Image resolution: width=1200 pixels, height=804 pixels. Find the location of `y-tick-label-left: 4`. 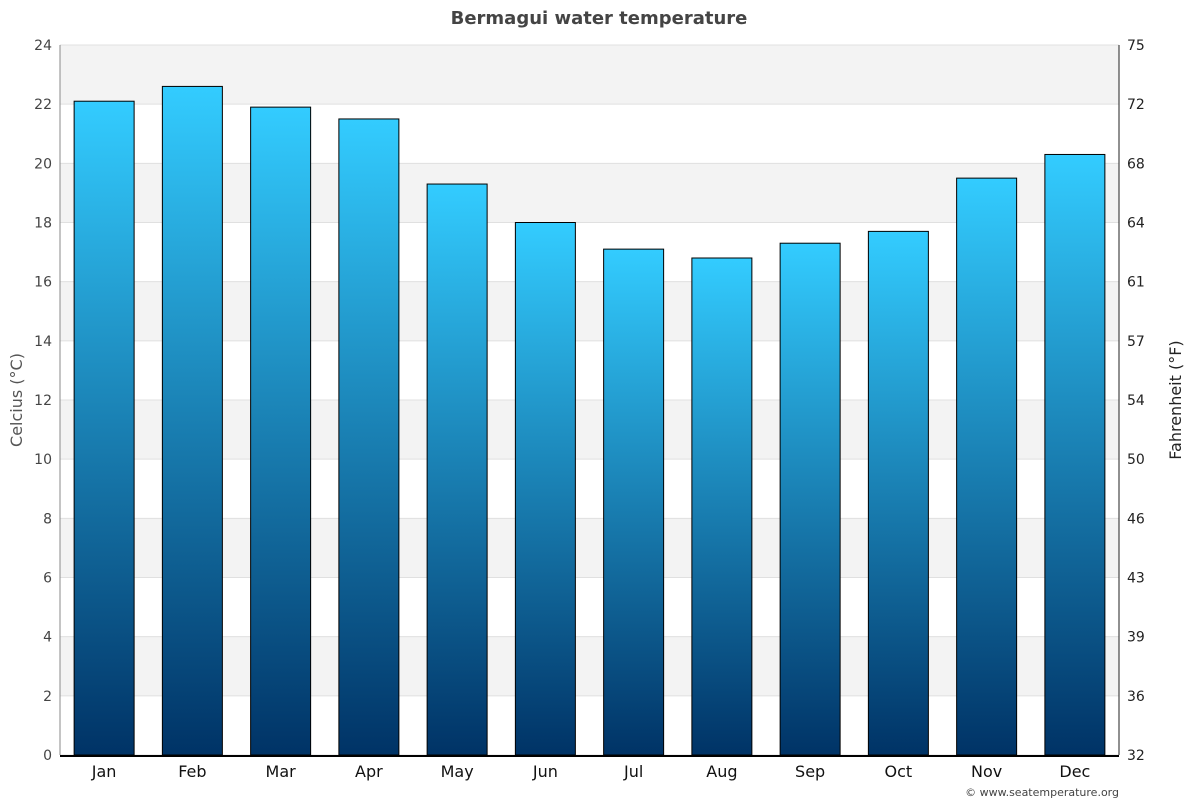

y-tick-label-left: 4 is located at coordinates (47, 638).